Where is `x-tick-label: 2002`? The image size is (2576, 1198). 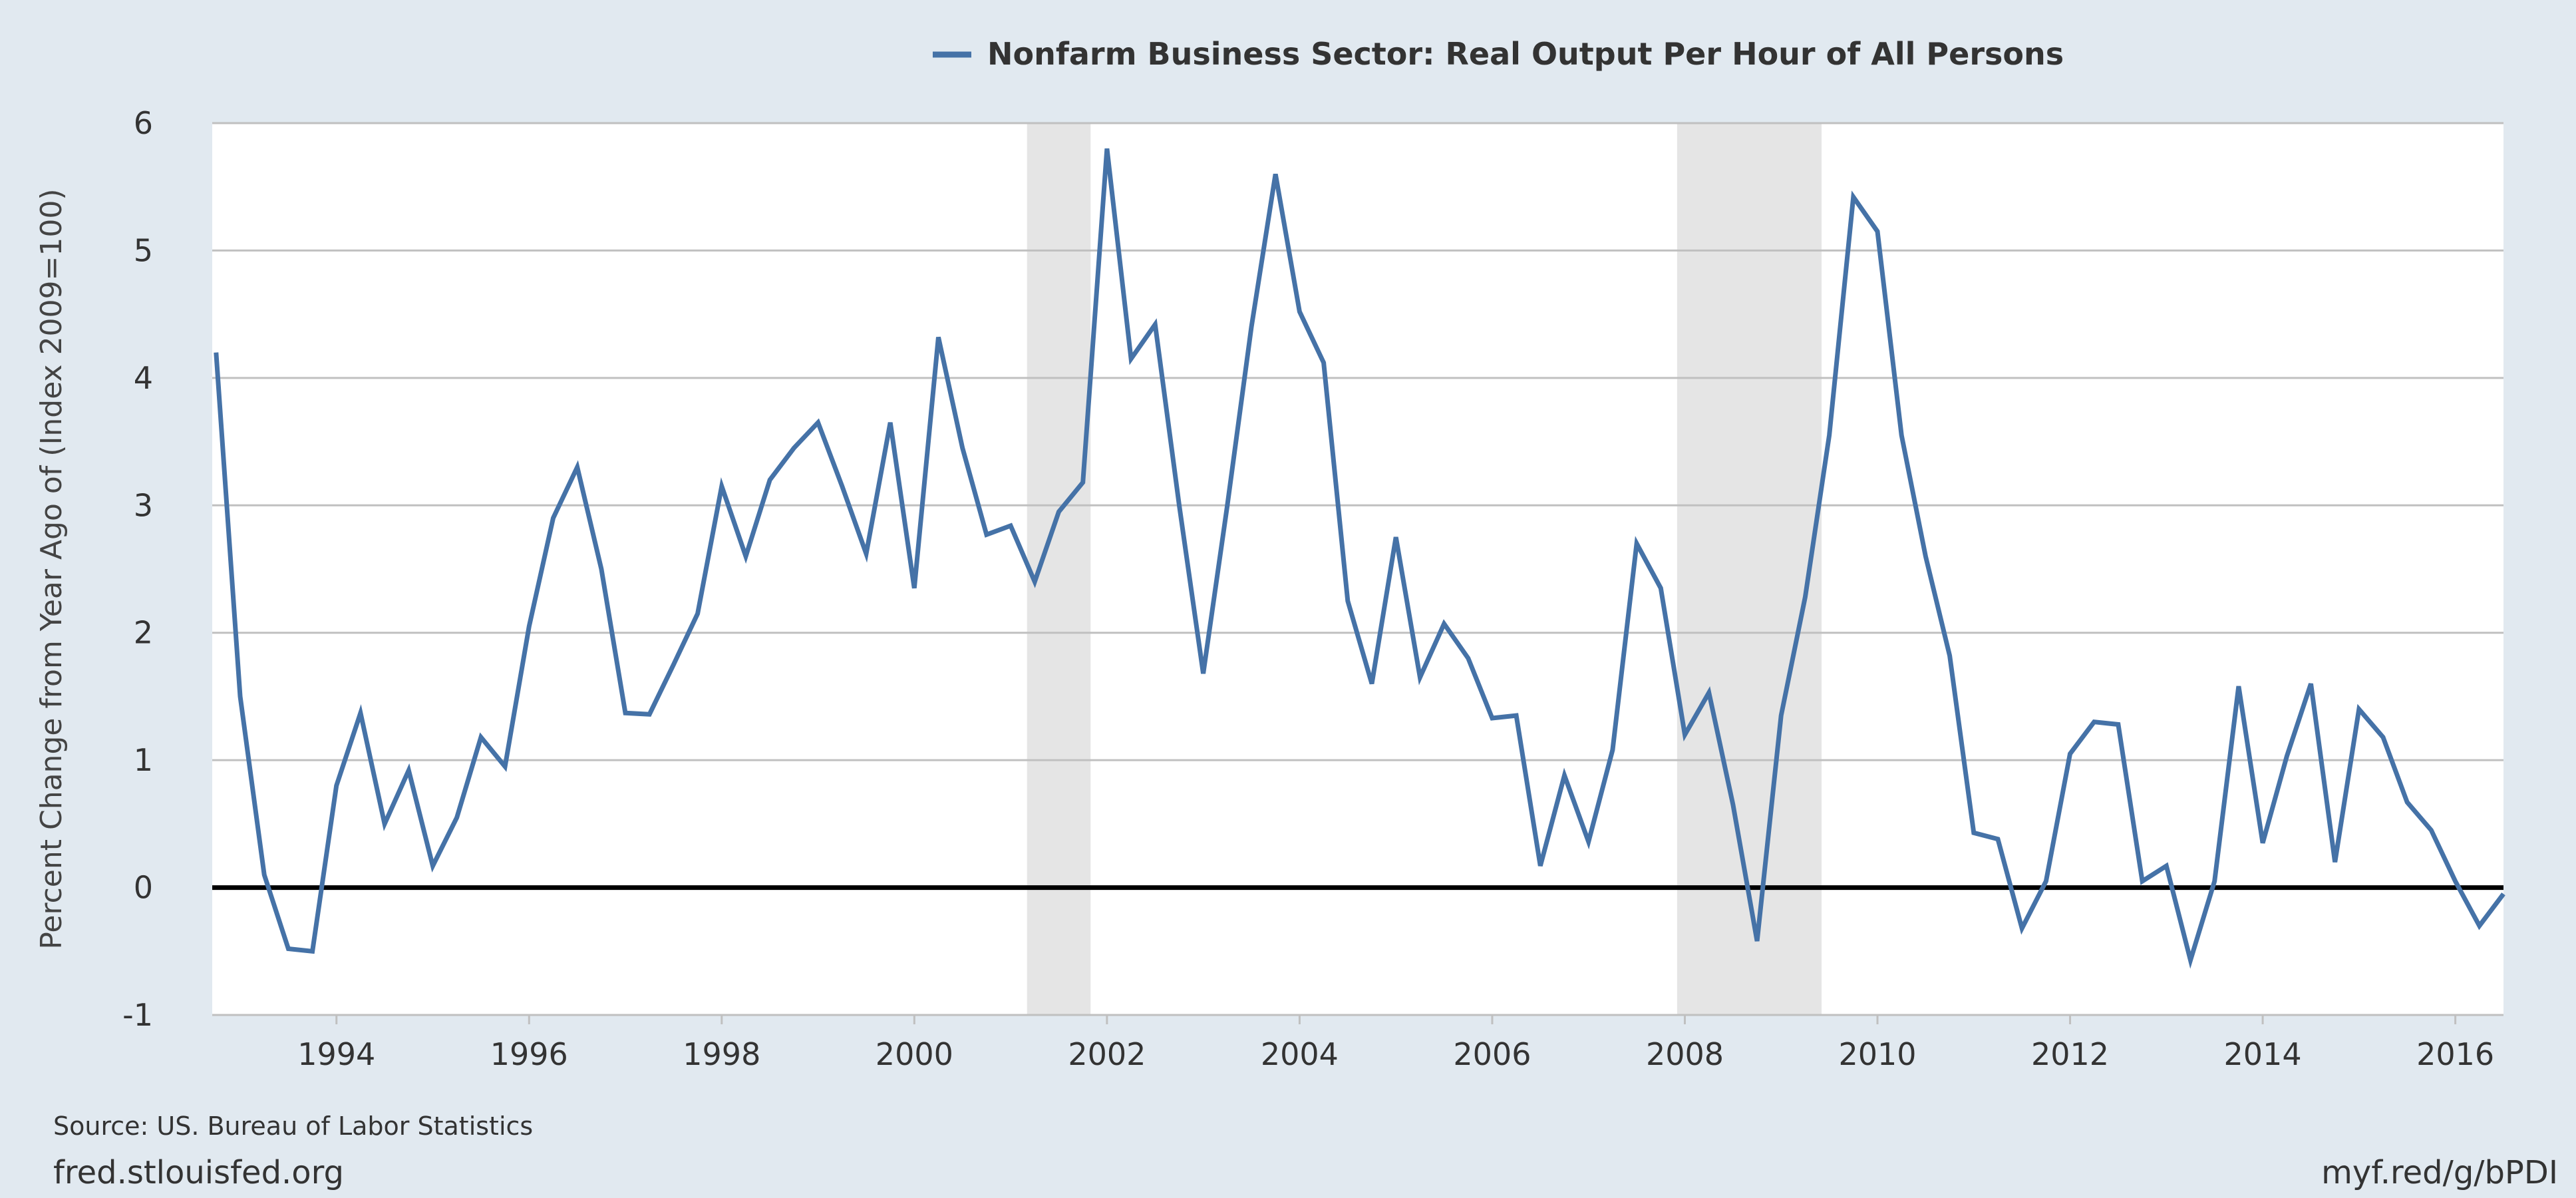 x-tick-label: 2002 is located at coordinates (1107, 1054).